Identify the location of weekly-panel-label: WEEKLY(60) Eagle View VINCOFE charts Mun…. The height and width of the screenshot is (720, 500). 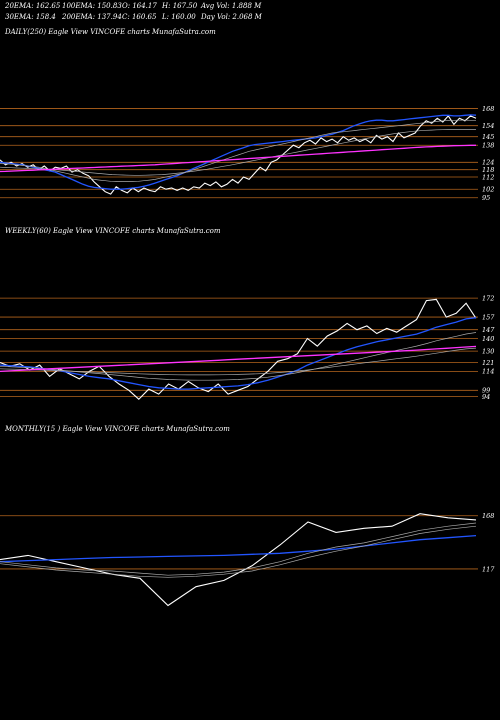
(113, 231).